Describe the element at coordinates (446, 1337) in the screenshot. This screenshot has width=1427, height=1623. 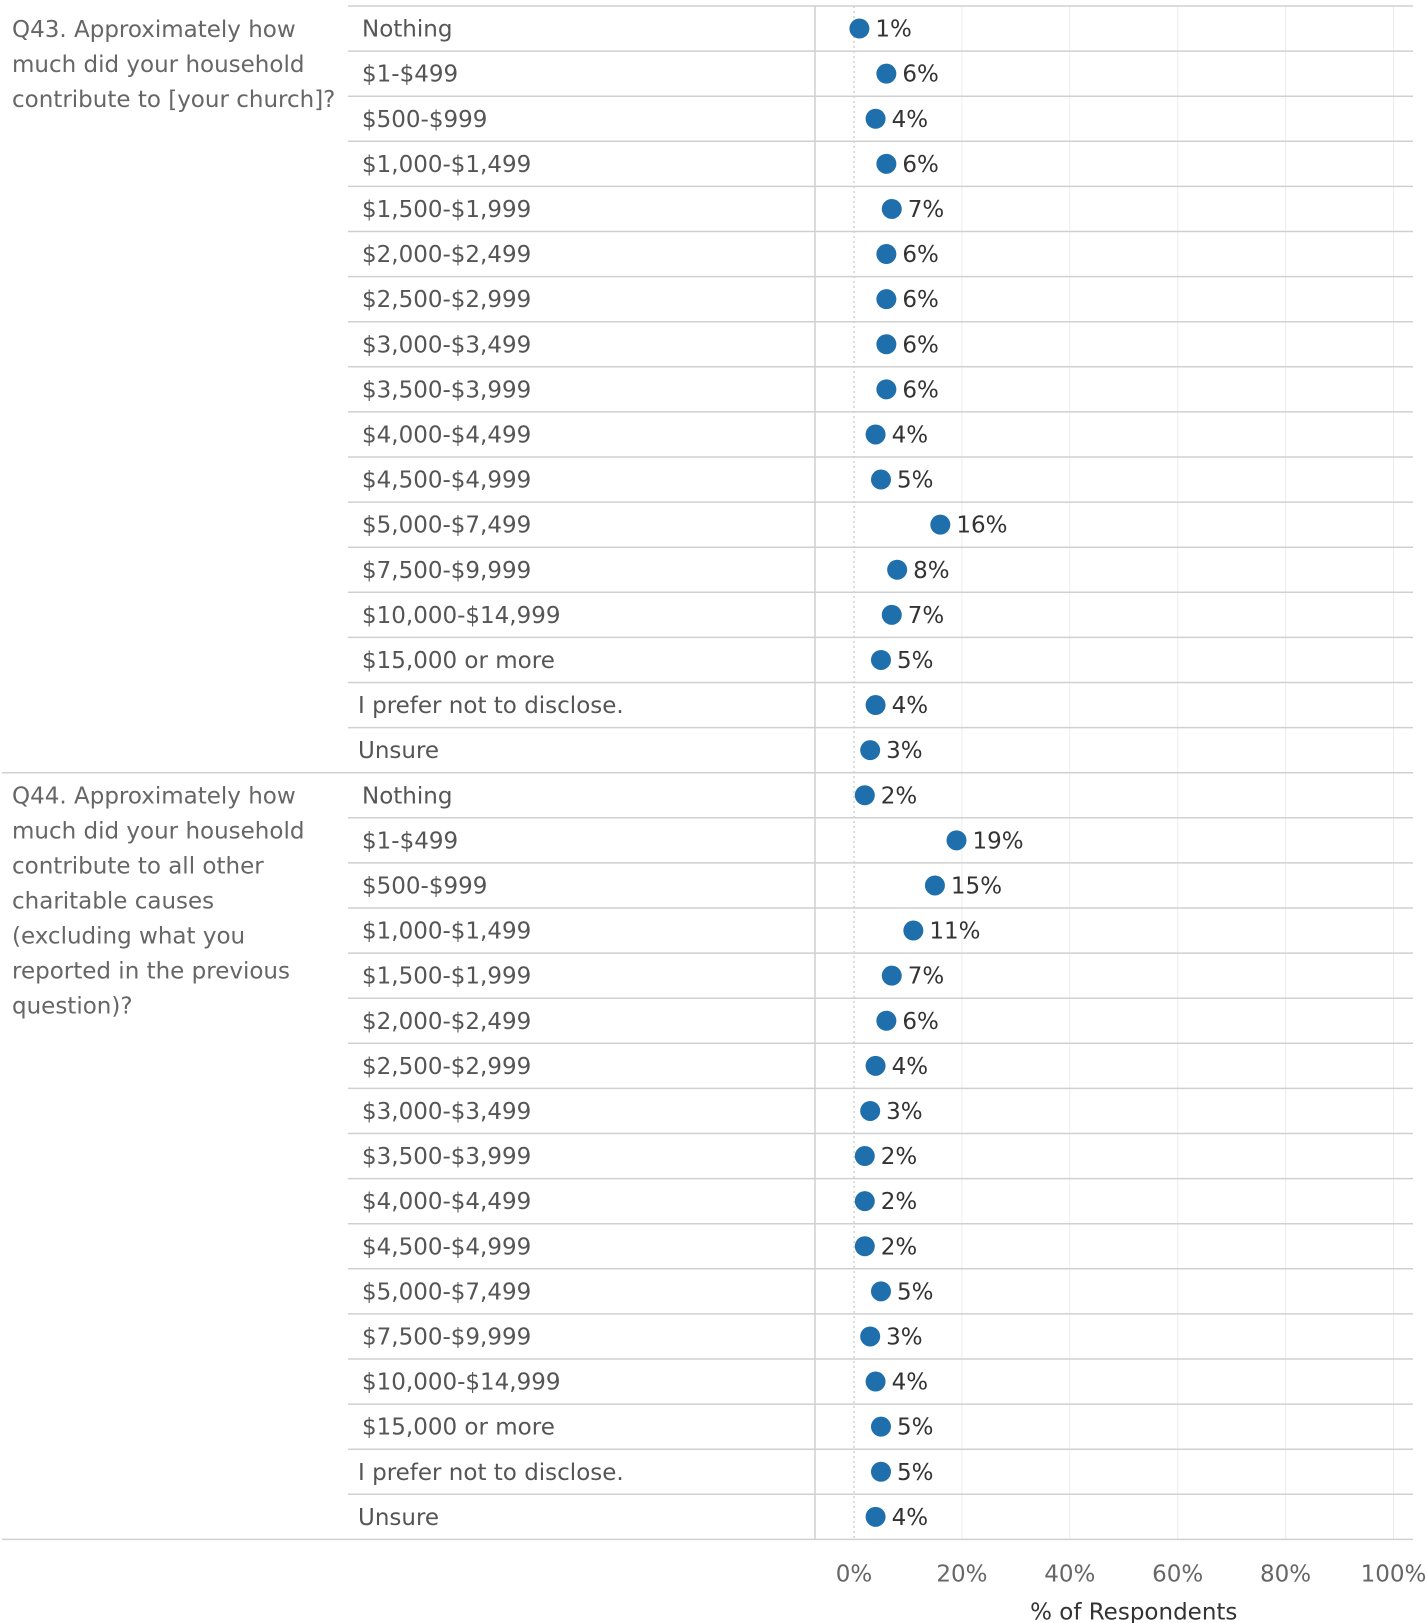
I see `category-label: $7,500-$9,999` at that location.